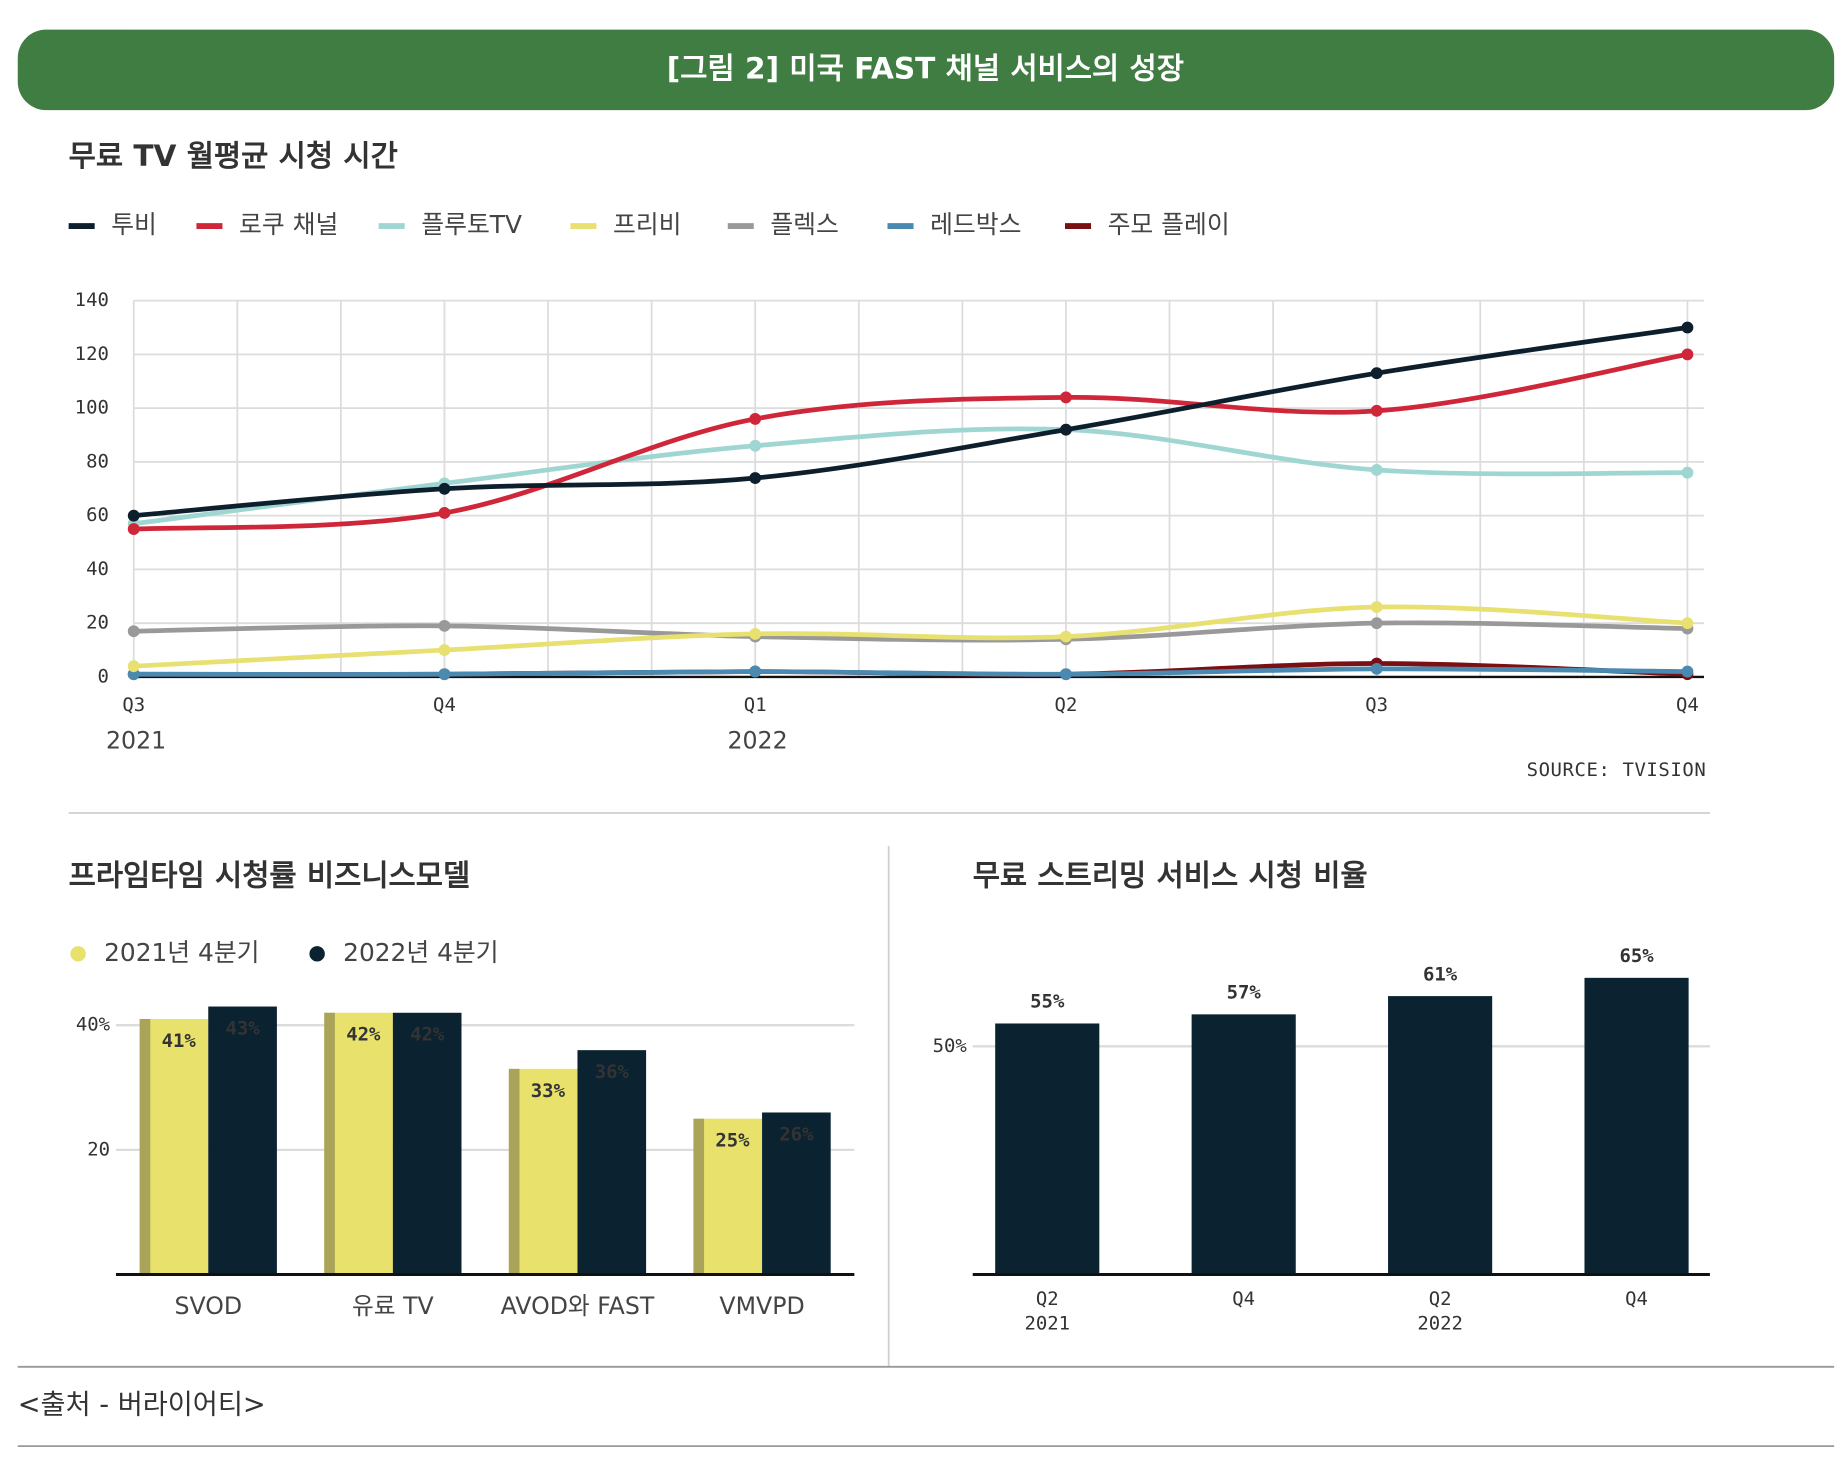 The width and height of the screenshot is (1846, 1458). What do you see at coordinates (92, 300) in the screenshot?
I see `y-tick-label: 140` at bounding box center [92, 300].